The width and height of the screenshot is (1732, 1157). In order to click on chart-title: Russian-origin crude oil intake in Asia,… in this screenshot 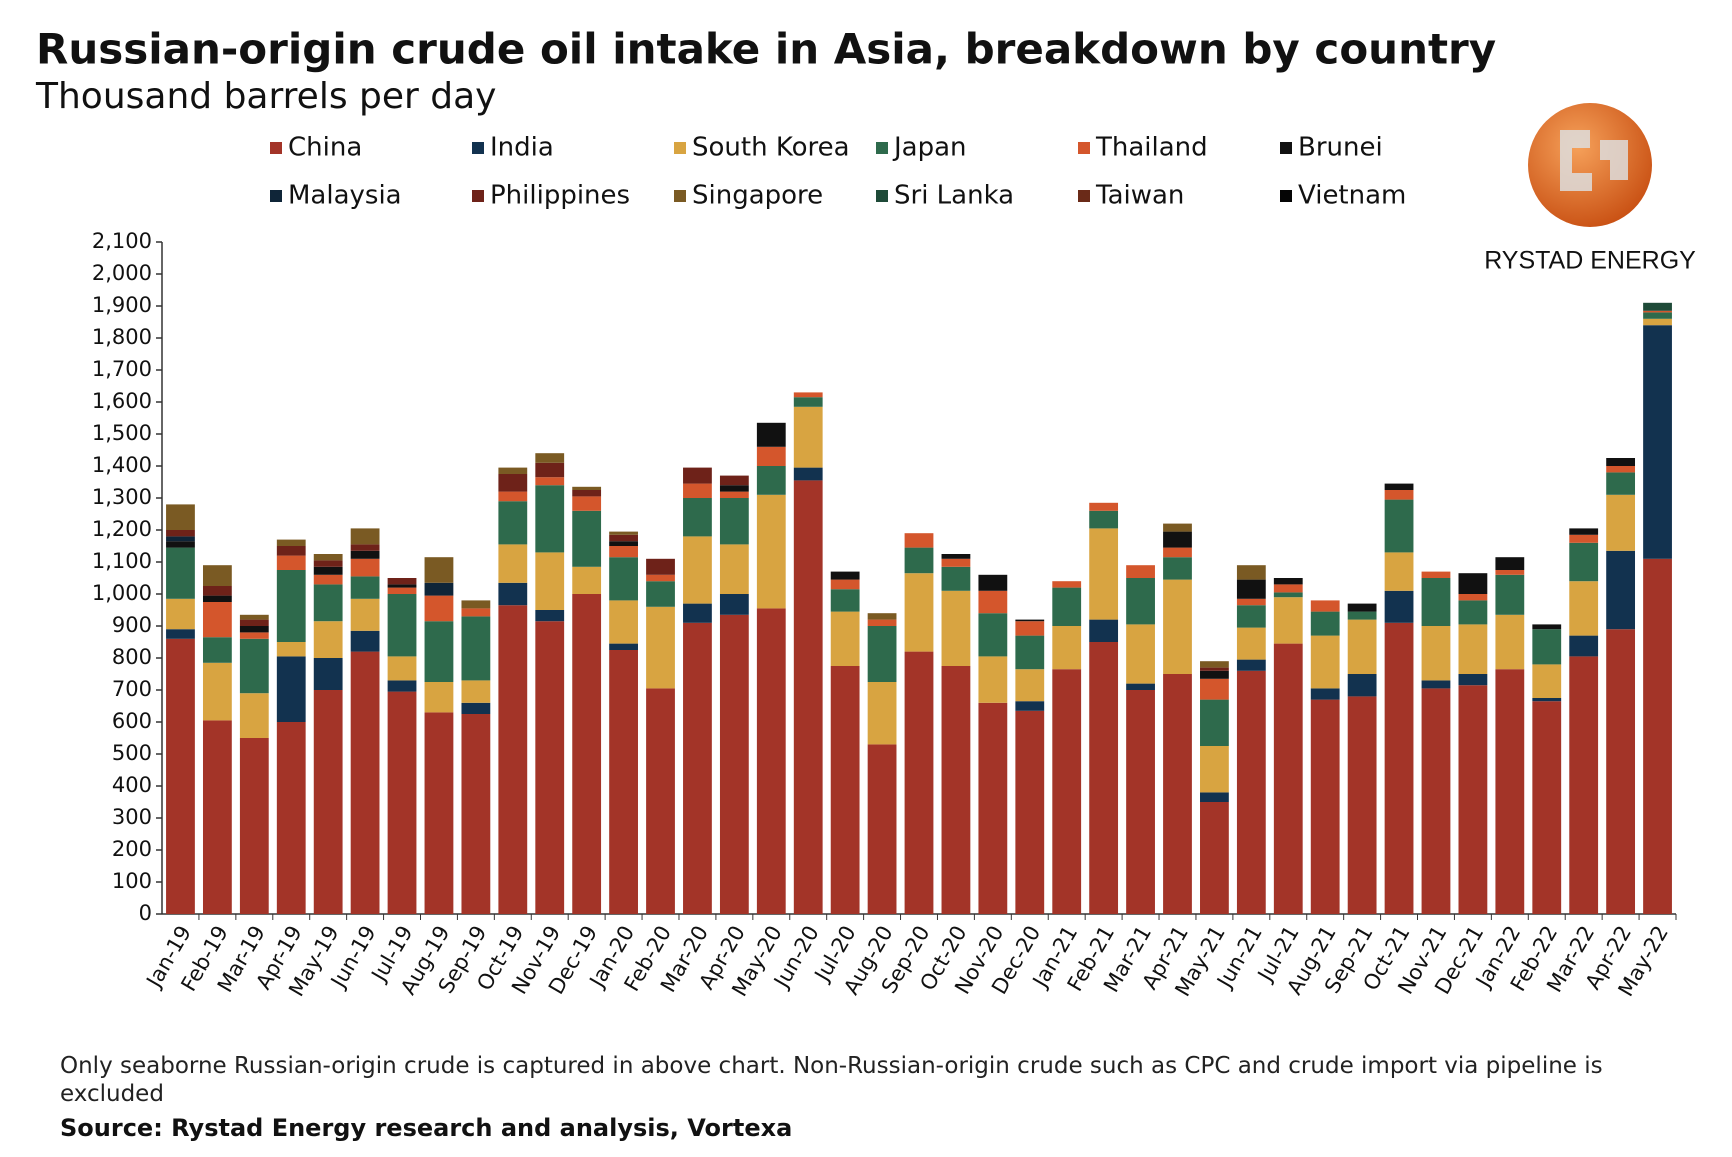, I will do `click(766, 49)`.